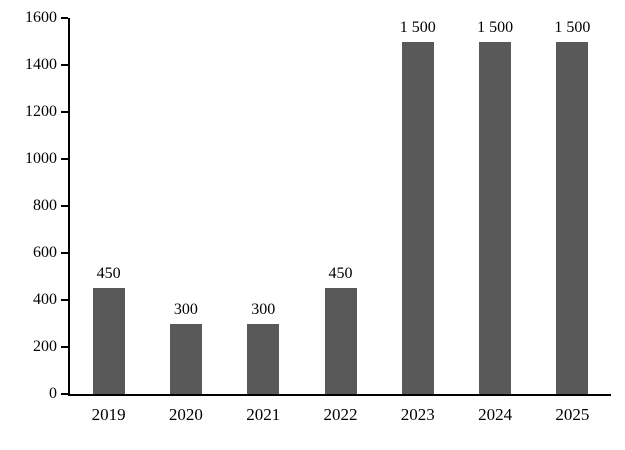  What do you see at coordinates (340, 414) in the screenshot?
I see `x-axis-tick-label: 2022` at bounding box center [340, 414].